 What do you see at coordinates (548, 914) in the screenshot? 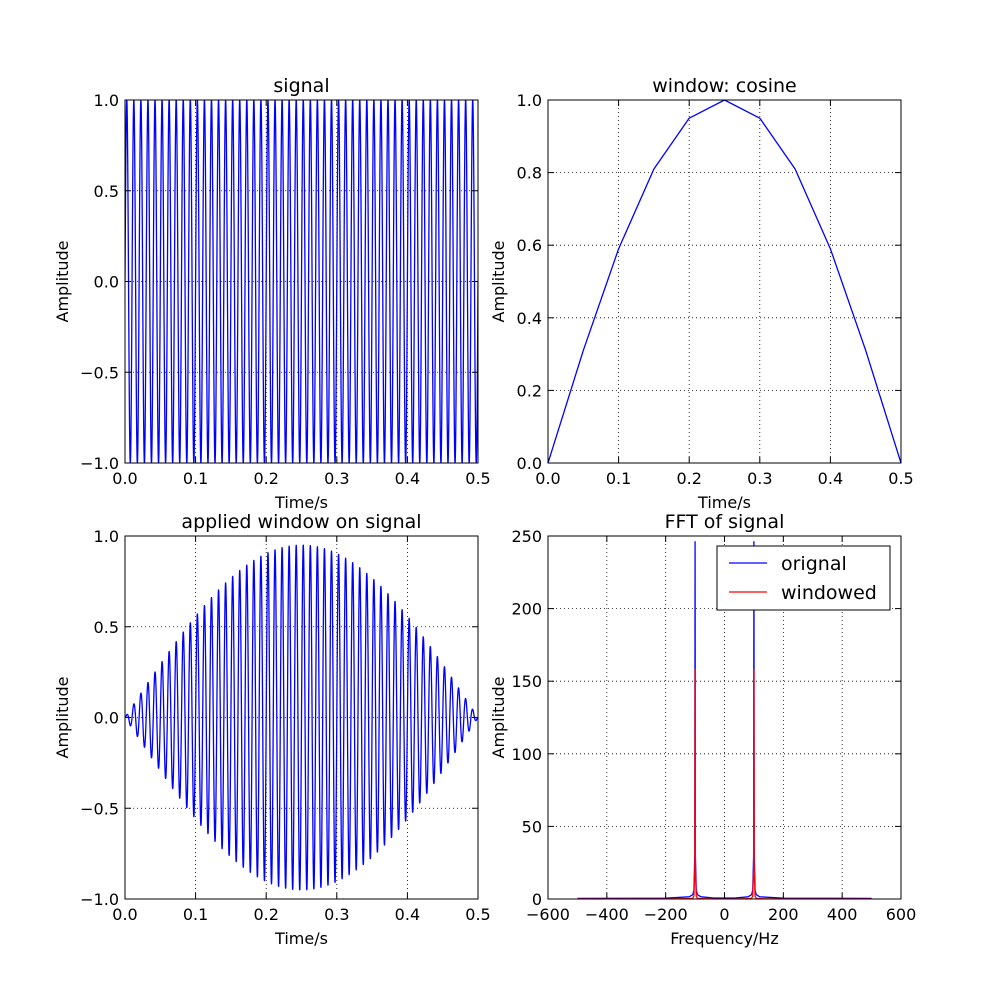
I see `x-tick-label: −600` at bounding box center [548, 914].